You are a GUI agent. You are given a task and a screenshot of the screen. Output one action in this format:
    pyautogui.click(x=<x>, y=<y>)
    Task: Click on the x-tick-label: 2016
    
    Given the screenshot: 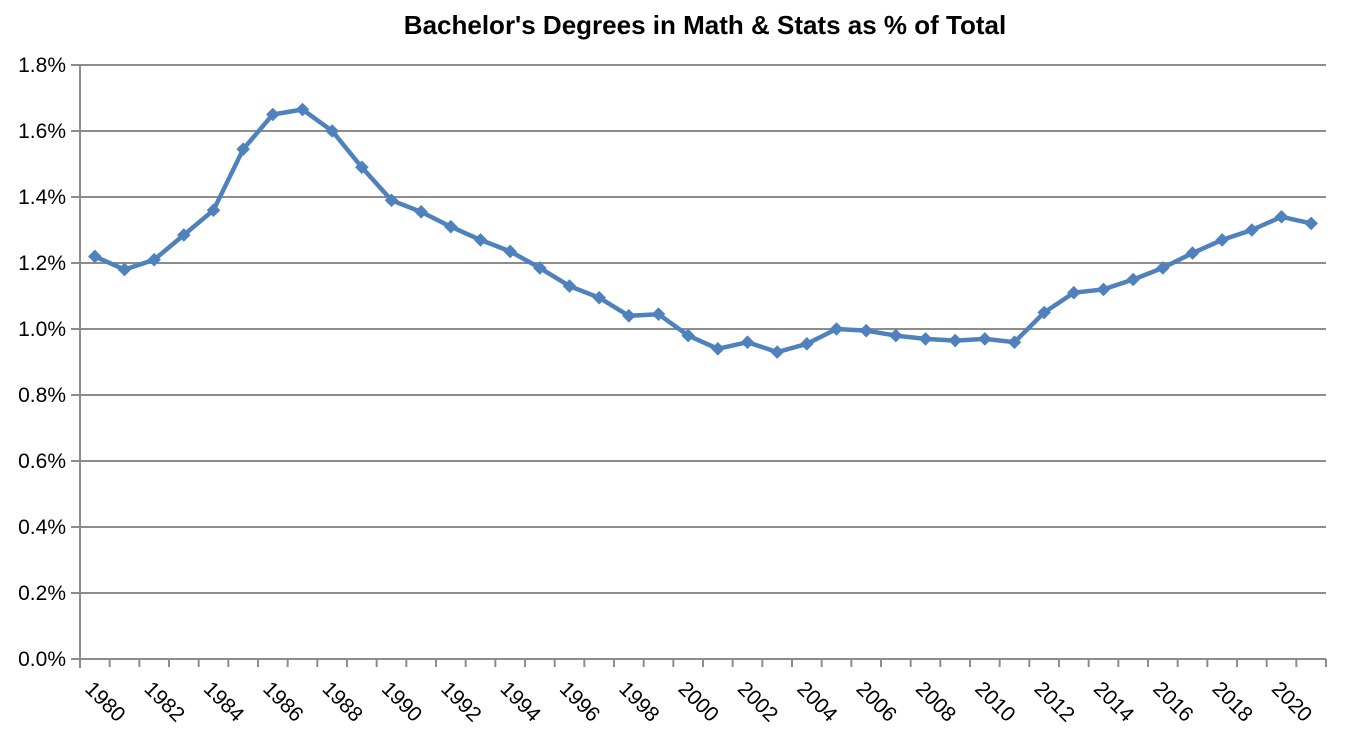 What is the action you would take?
    pyautogui.click(x=1172, y=701)
    